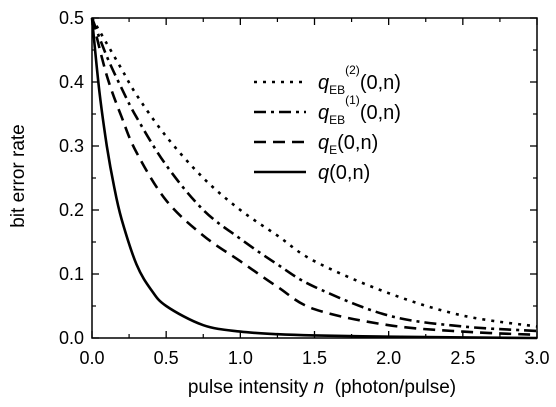  I want to click on legend-label-series-qeb2: qEB(2)(0,n), so click(359, 80).